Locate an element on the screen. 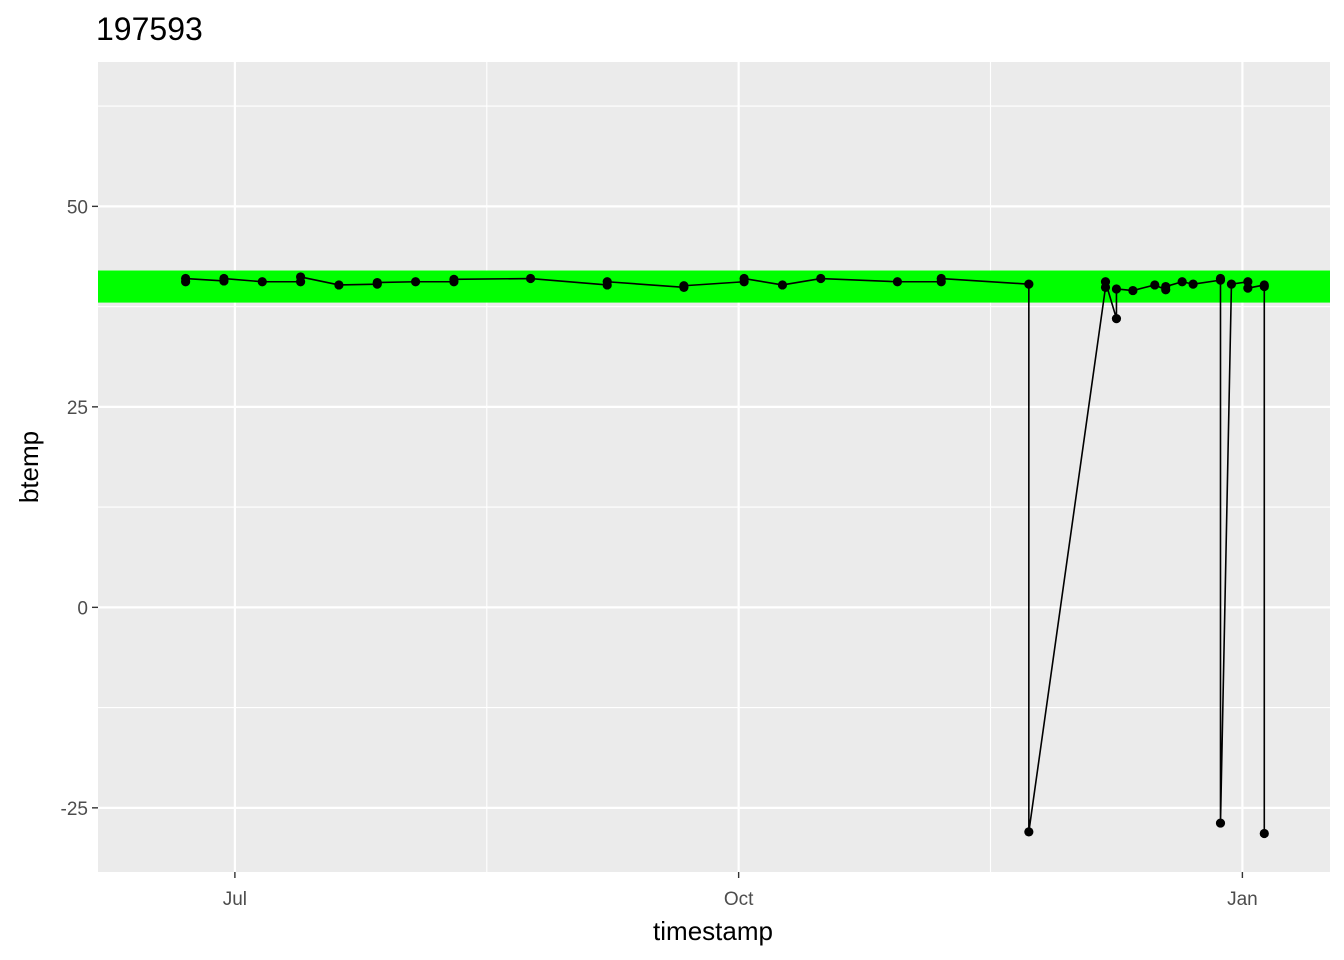  x-axis: Jul Oct Jan is located at coordinates (740, 891).